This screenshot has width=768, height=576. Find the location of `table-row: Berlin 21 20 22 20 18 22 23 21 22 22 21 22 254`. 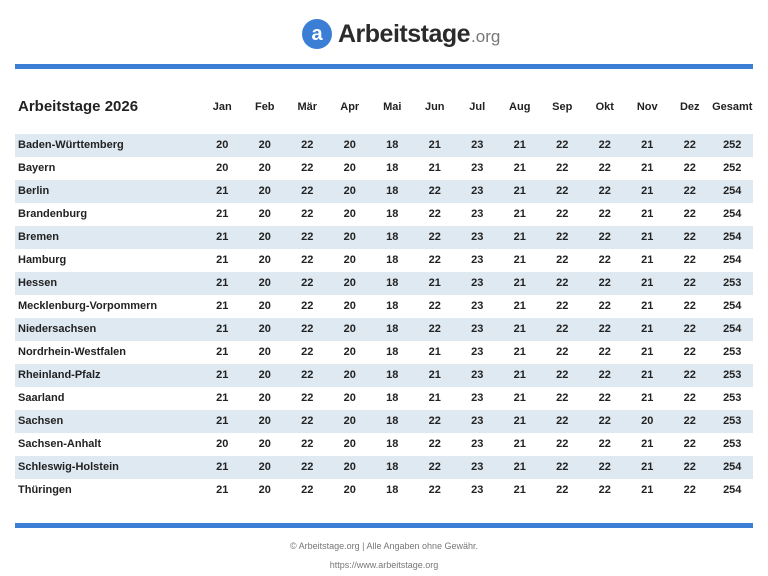

table-row: Berlin 21 20 22 20 18 22 23 21 22 22 21 22 254 is located at coordinates (384, 191).